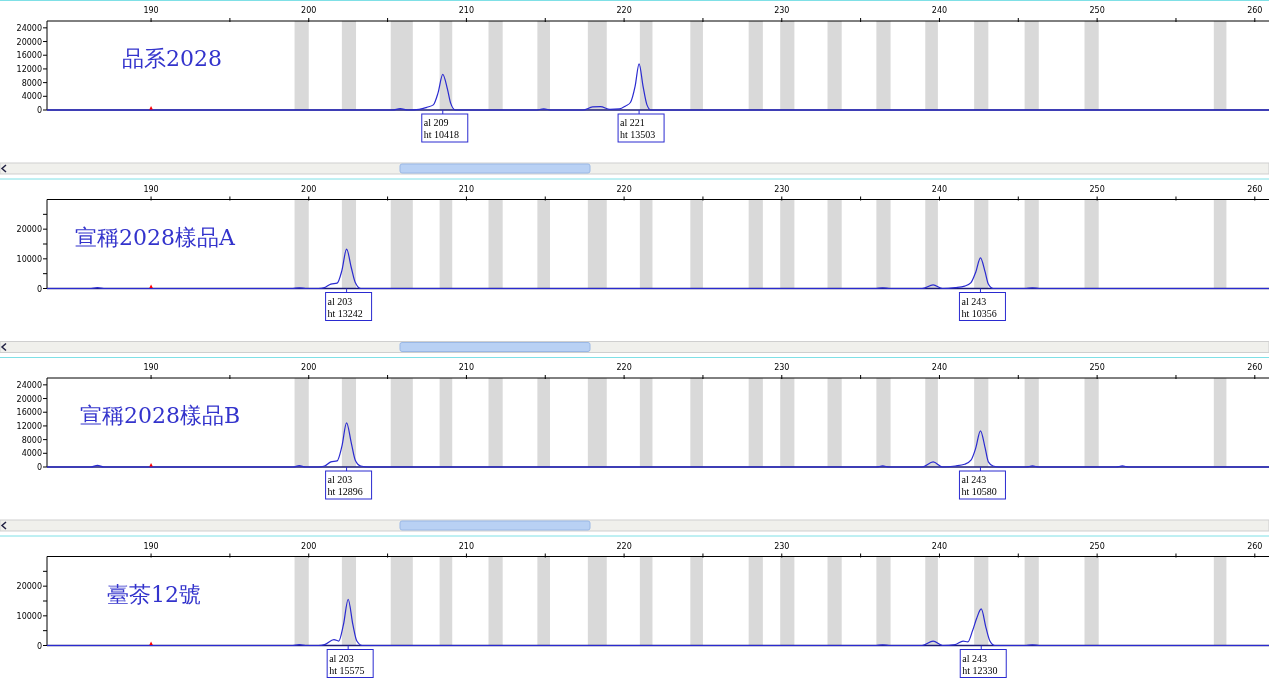  What do you see at coordinates (638, 128) in the screenshot?
I see `annotation: al 221 ht 13503` at bounding box center [638, 128].